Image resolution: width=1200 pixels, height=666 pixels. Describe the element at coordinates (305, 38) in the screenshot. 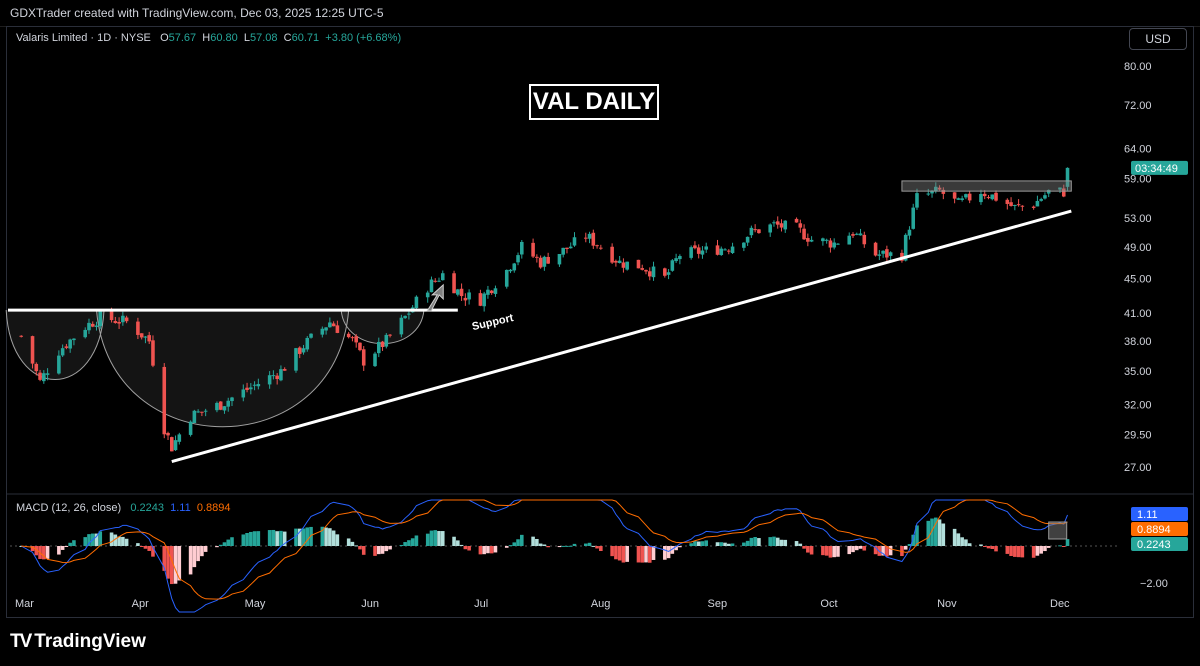

I see `close-value: 60.71` at that location.